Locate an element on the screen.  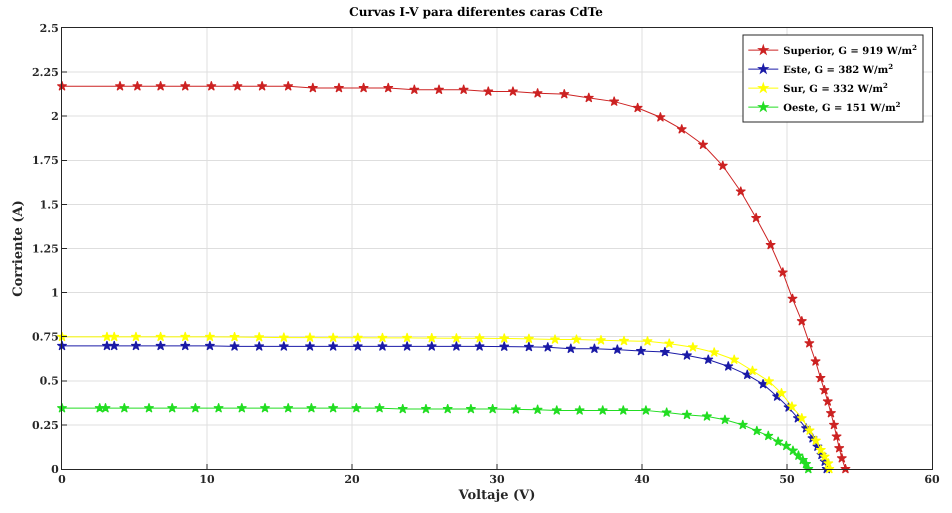
y-tick-label: 0.75 is located at coordinates (45, 337).